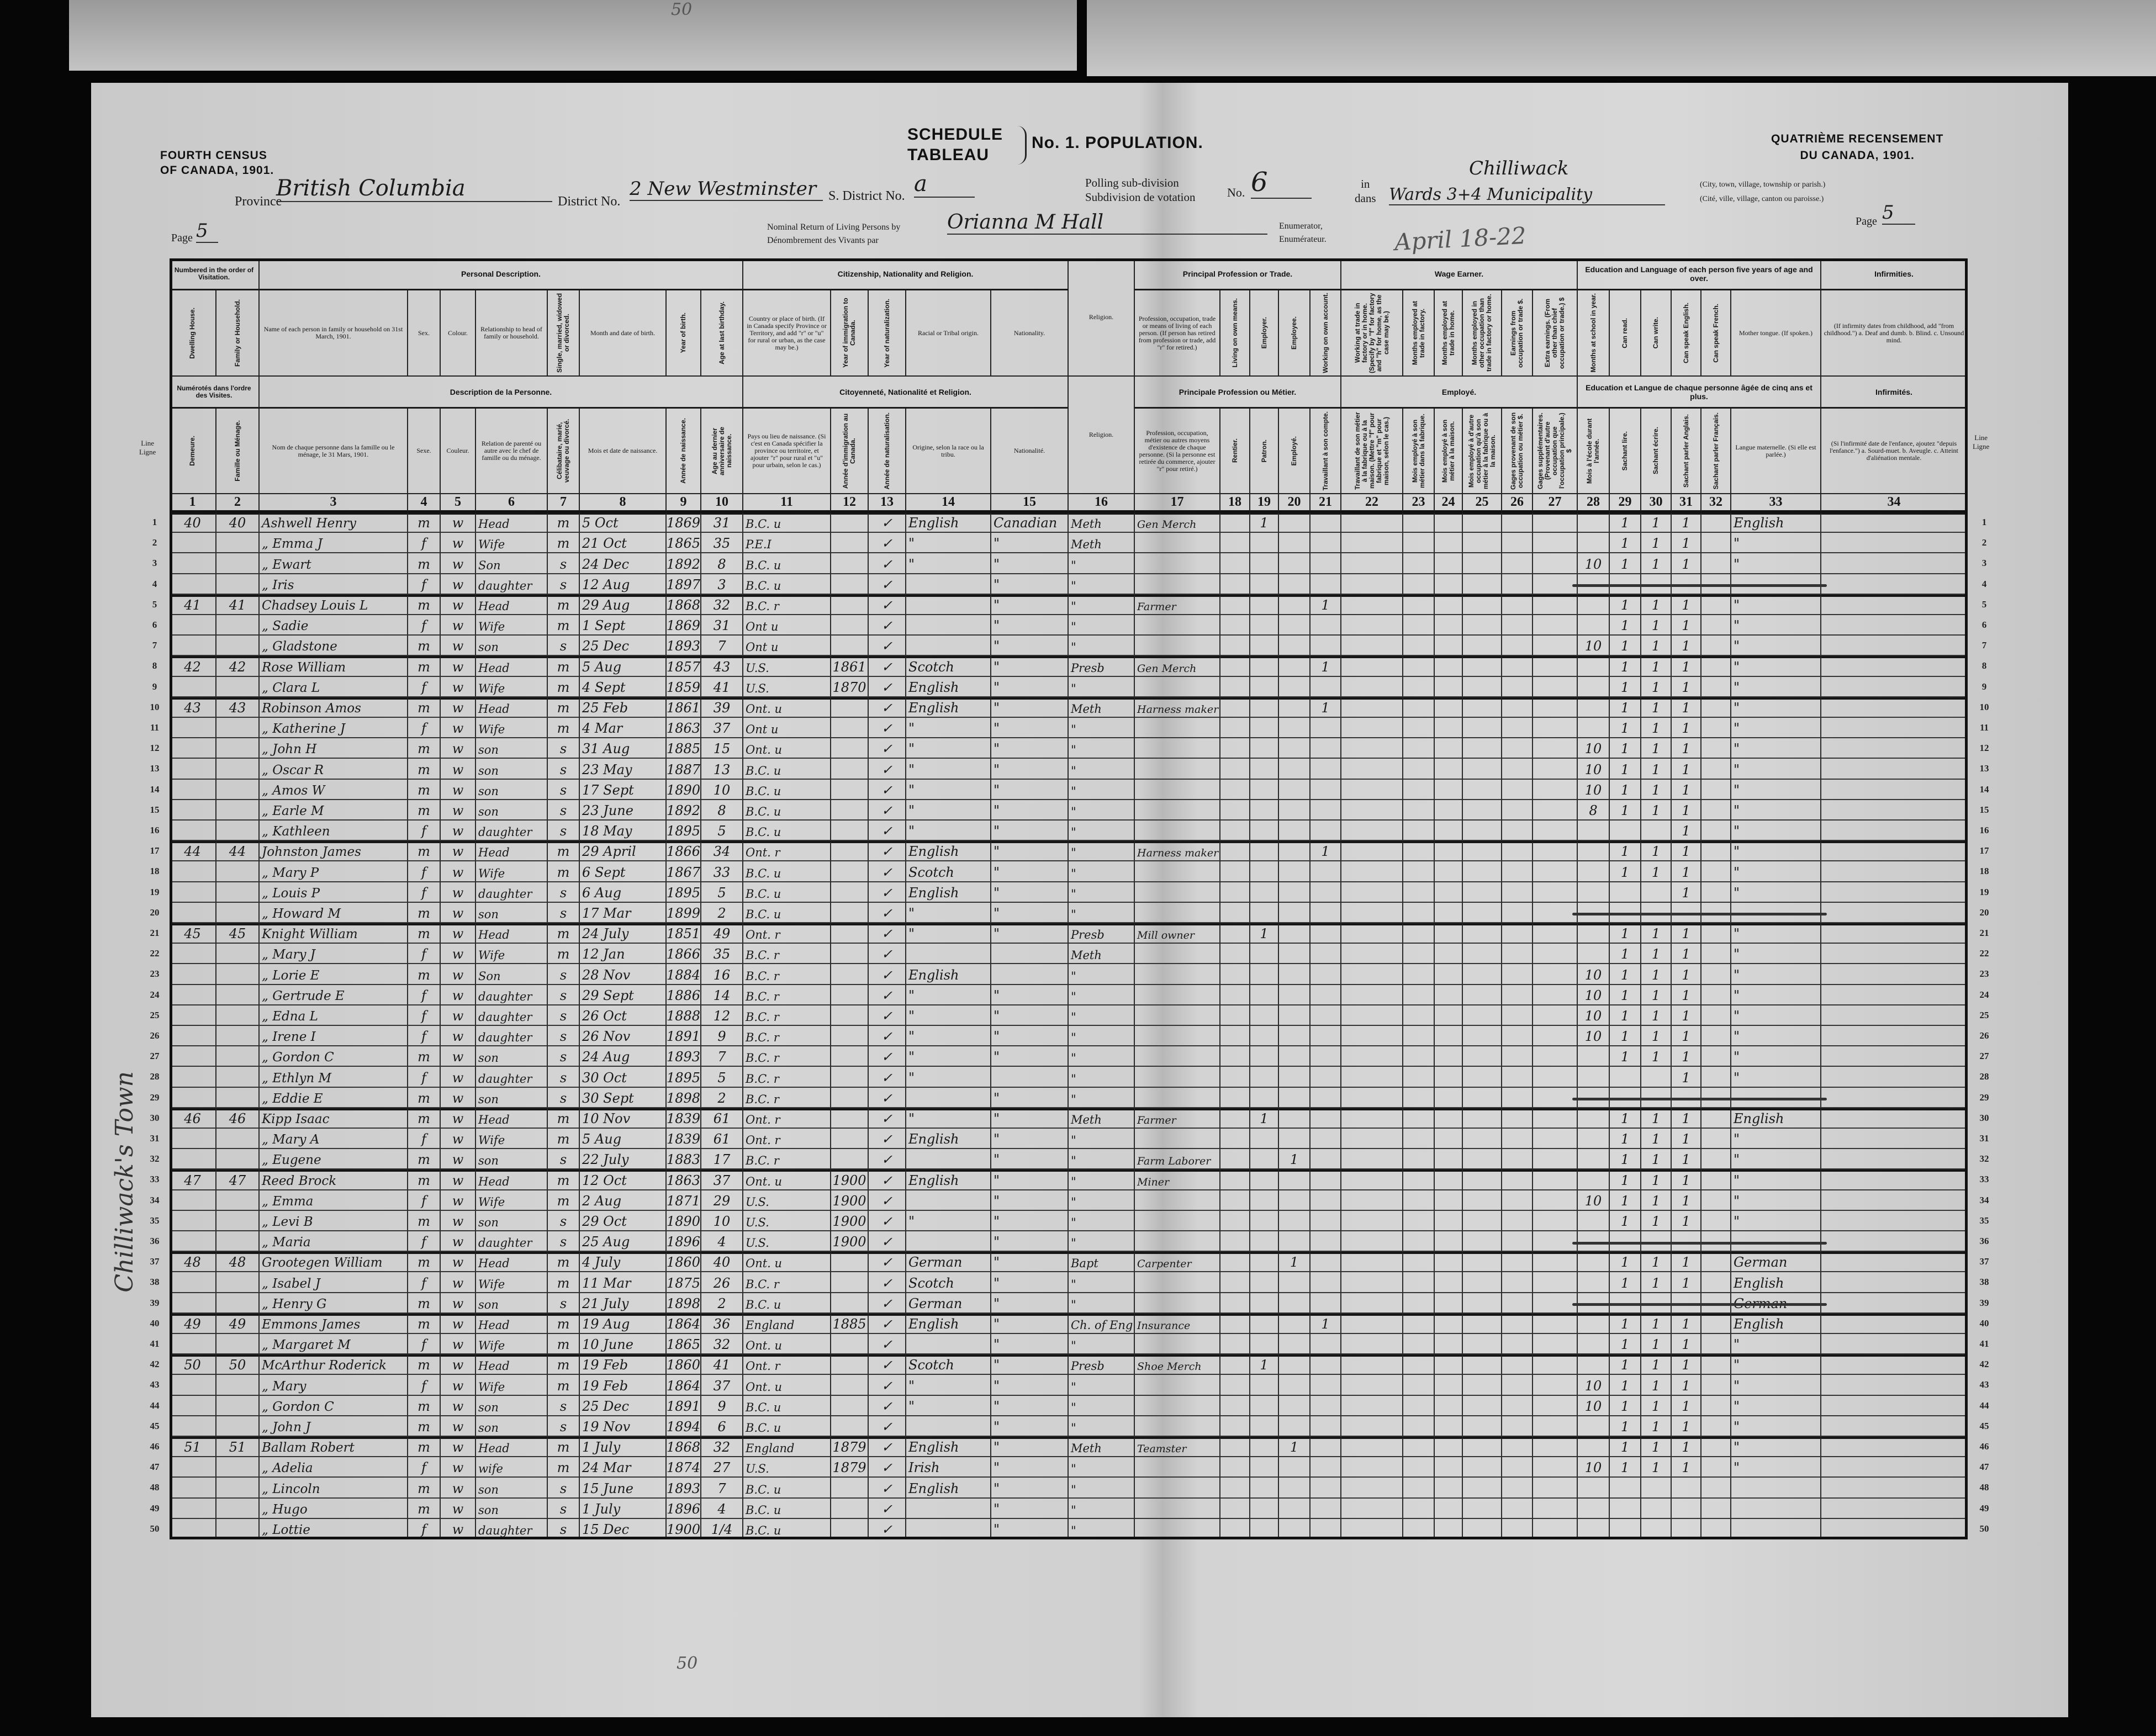 The height and width of the screenshot is (1736, 2156). Describe the element at coordinates (887, 333) in the screenshot. I see `column-header-13-en: Year of naturalization.` at that location.